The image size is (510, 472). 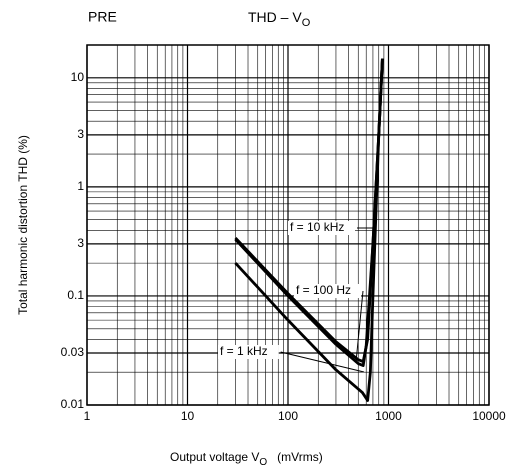 What do you see at coordinates (73, 352) in the screenshot?
I see `y-tick-label: 0.03` at bounding box center [73, 352].